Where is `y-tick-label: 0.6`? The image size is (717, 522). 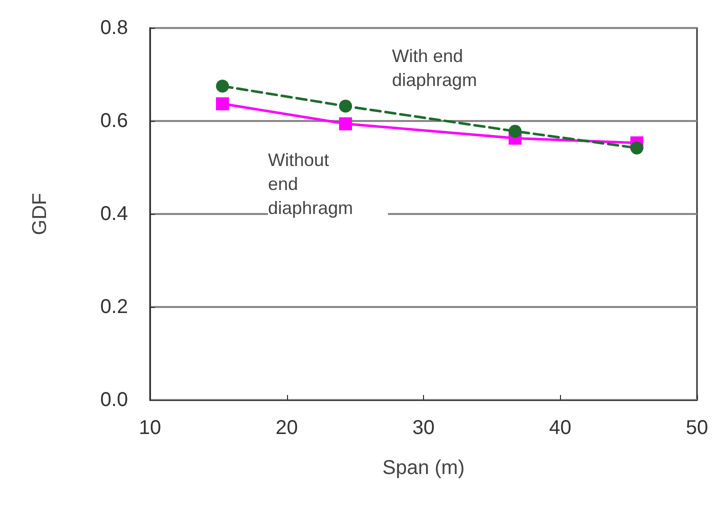 y-tick-label: 0.6 is located at coordinates (114, 121).